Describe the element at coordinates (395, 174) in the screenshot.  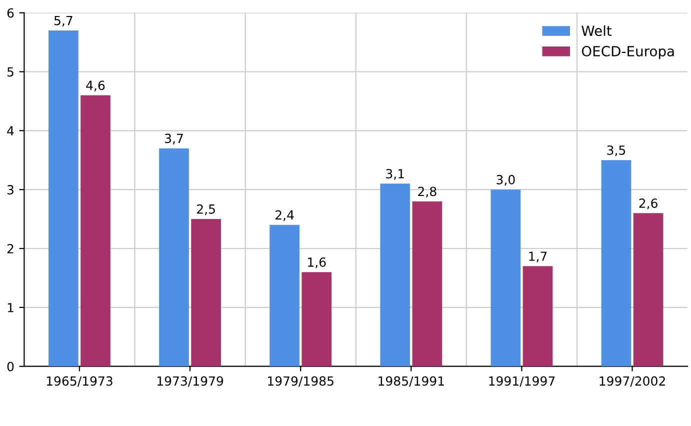
I see `data-label: 3,1` at that location.